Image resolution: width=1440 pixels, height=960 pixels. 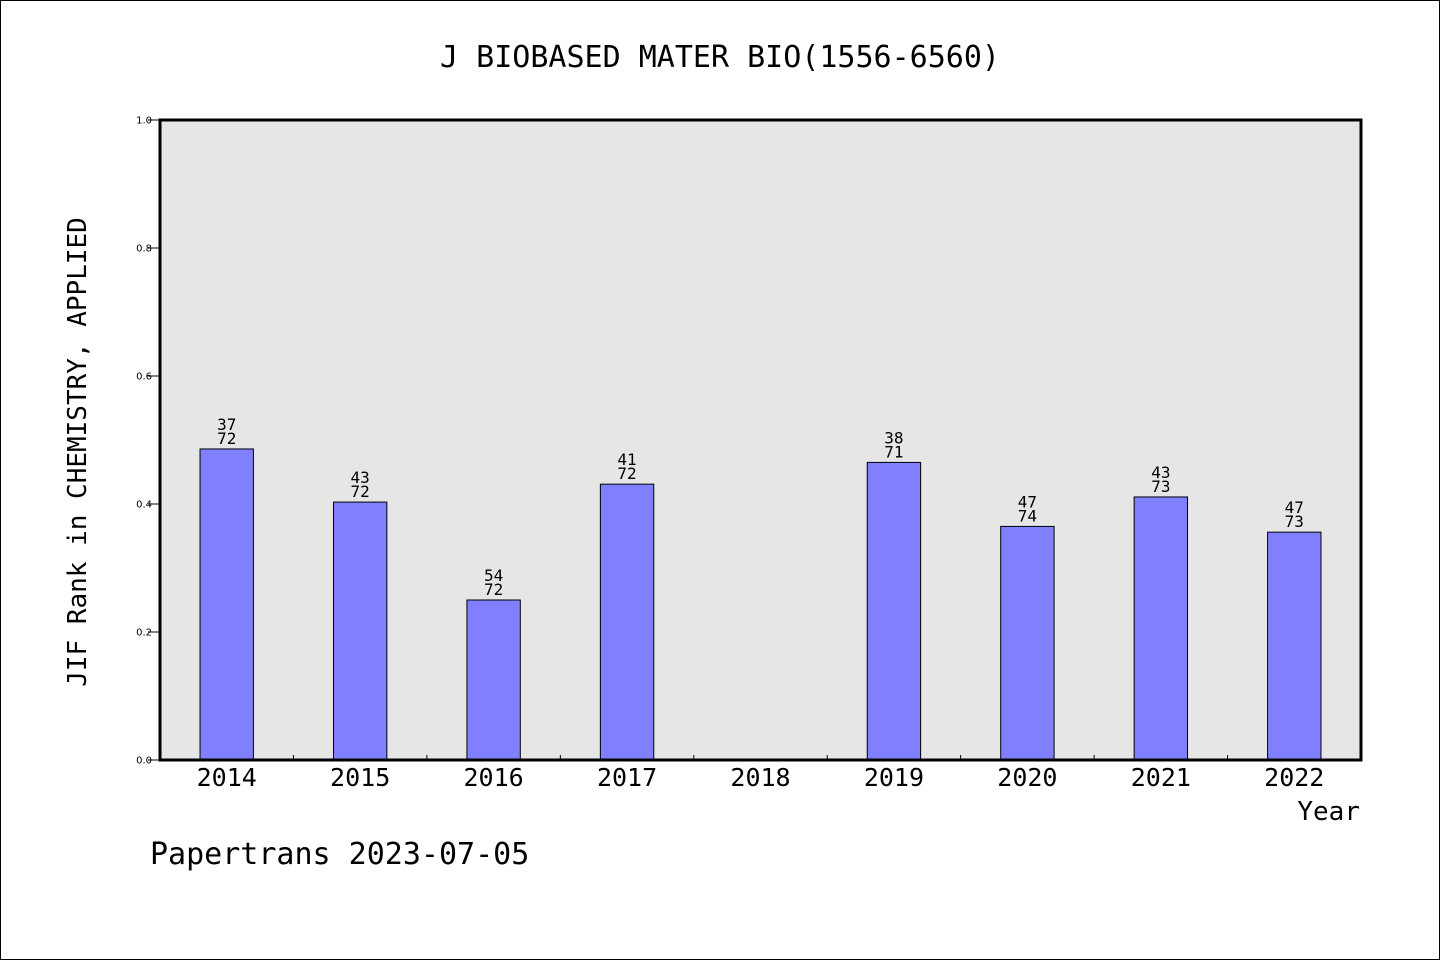 What do you see at coordinates (894, 611) in the screenshot?
I see `bar-2019` at bounding box center [894, 611].